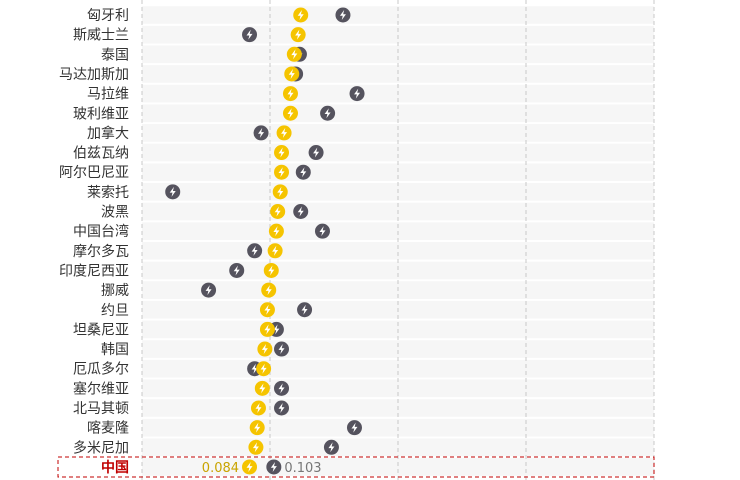  What do you see at coordinates (101, 154) in the screenshot?
I see `category-label: 伯兹瓦纳` at bounding box center [101, 154].